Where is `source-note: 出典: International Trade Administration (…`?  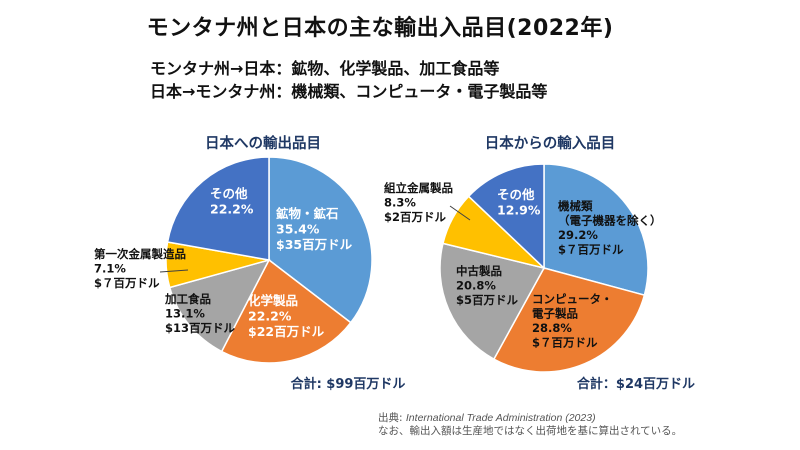 source-note: 出典: International Trade Administration (… is located at coordinates (530, 425).